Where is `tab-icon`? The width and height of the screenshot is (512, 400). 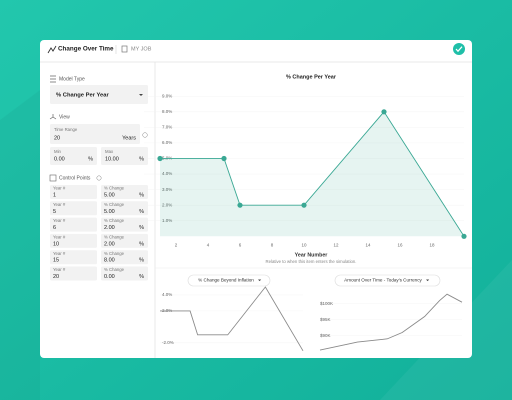
tab-icon is located at coordinates (52, 49).